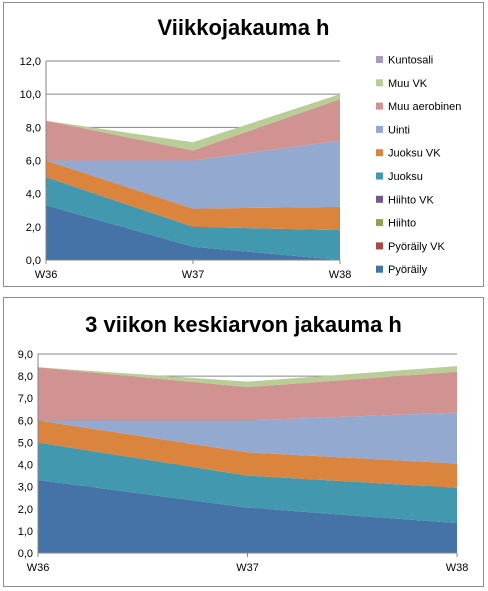  Describe the element at coordinates (243, 27) in the screenshot. I see `chart-title: Viikkojakauma h` at that location.